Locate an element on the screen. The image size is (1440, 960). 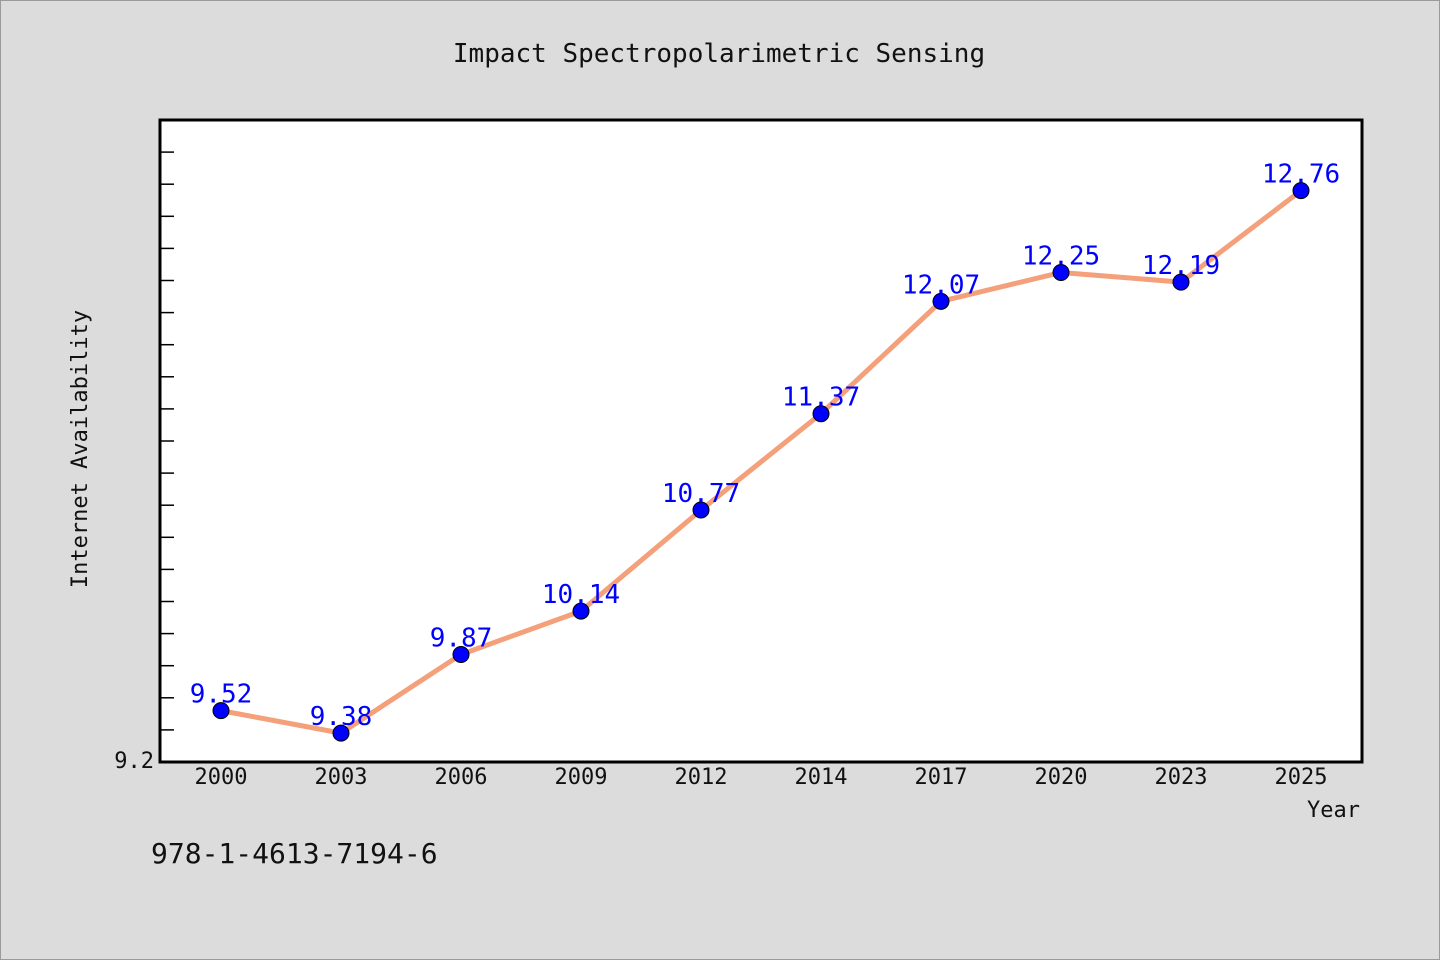
chart-title: Impact Spectropolarimetric Sensing is located at coordinates (719, 54).